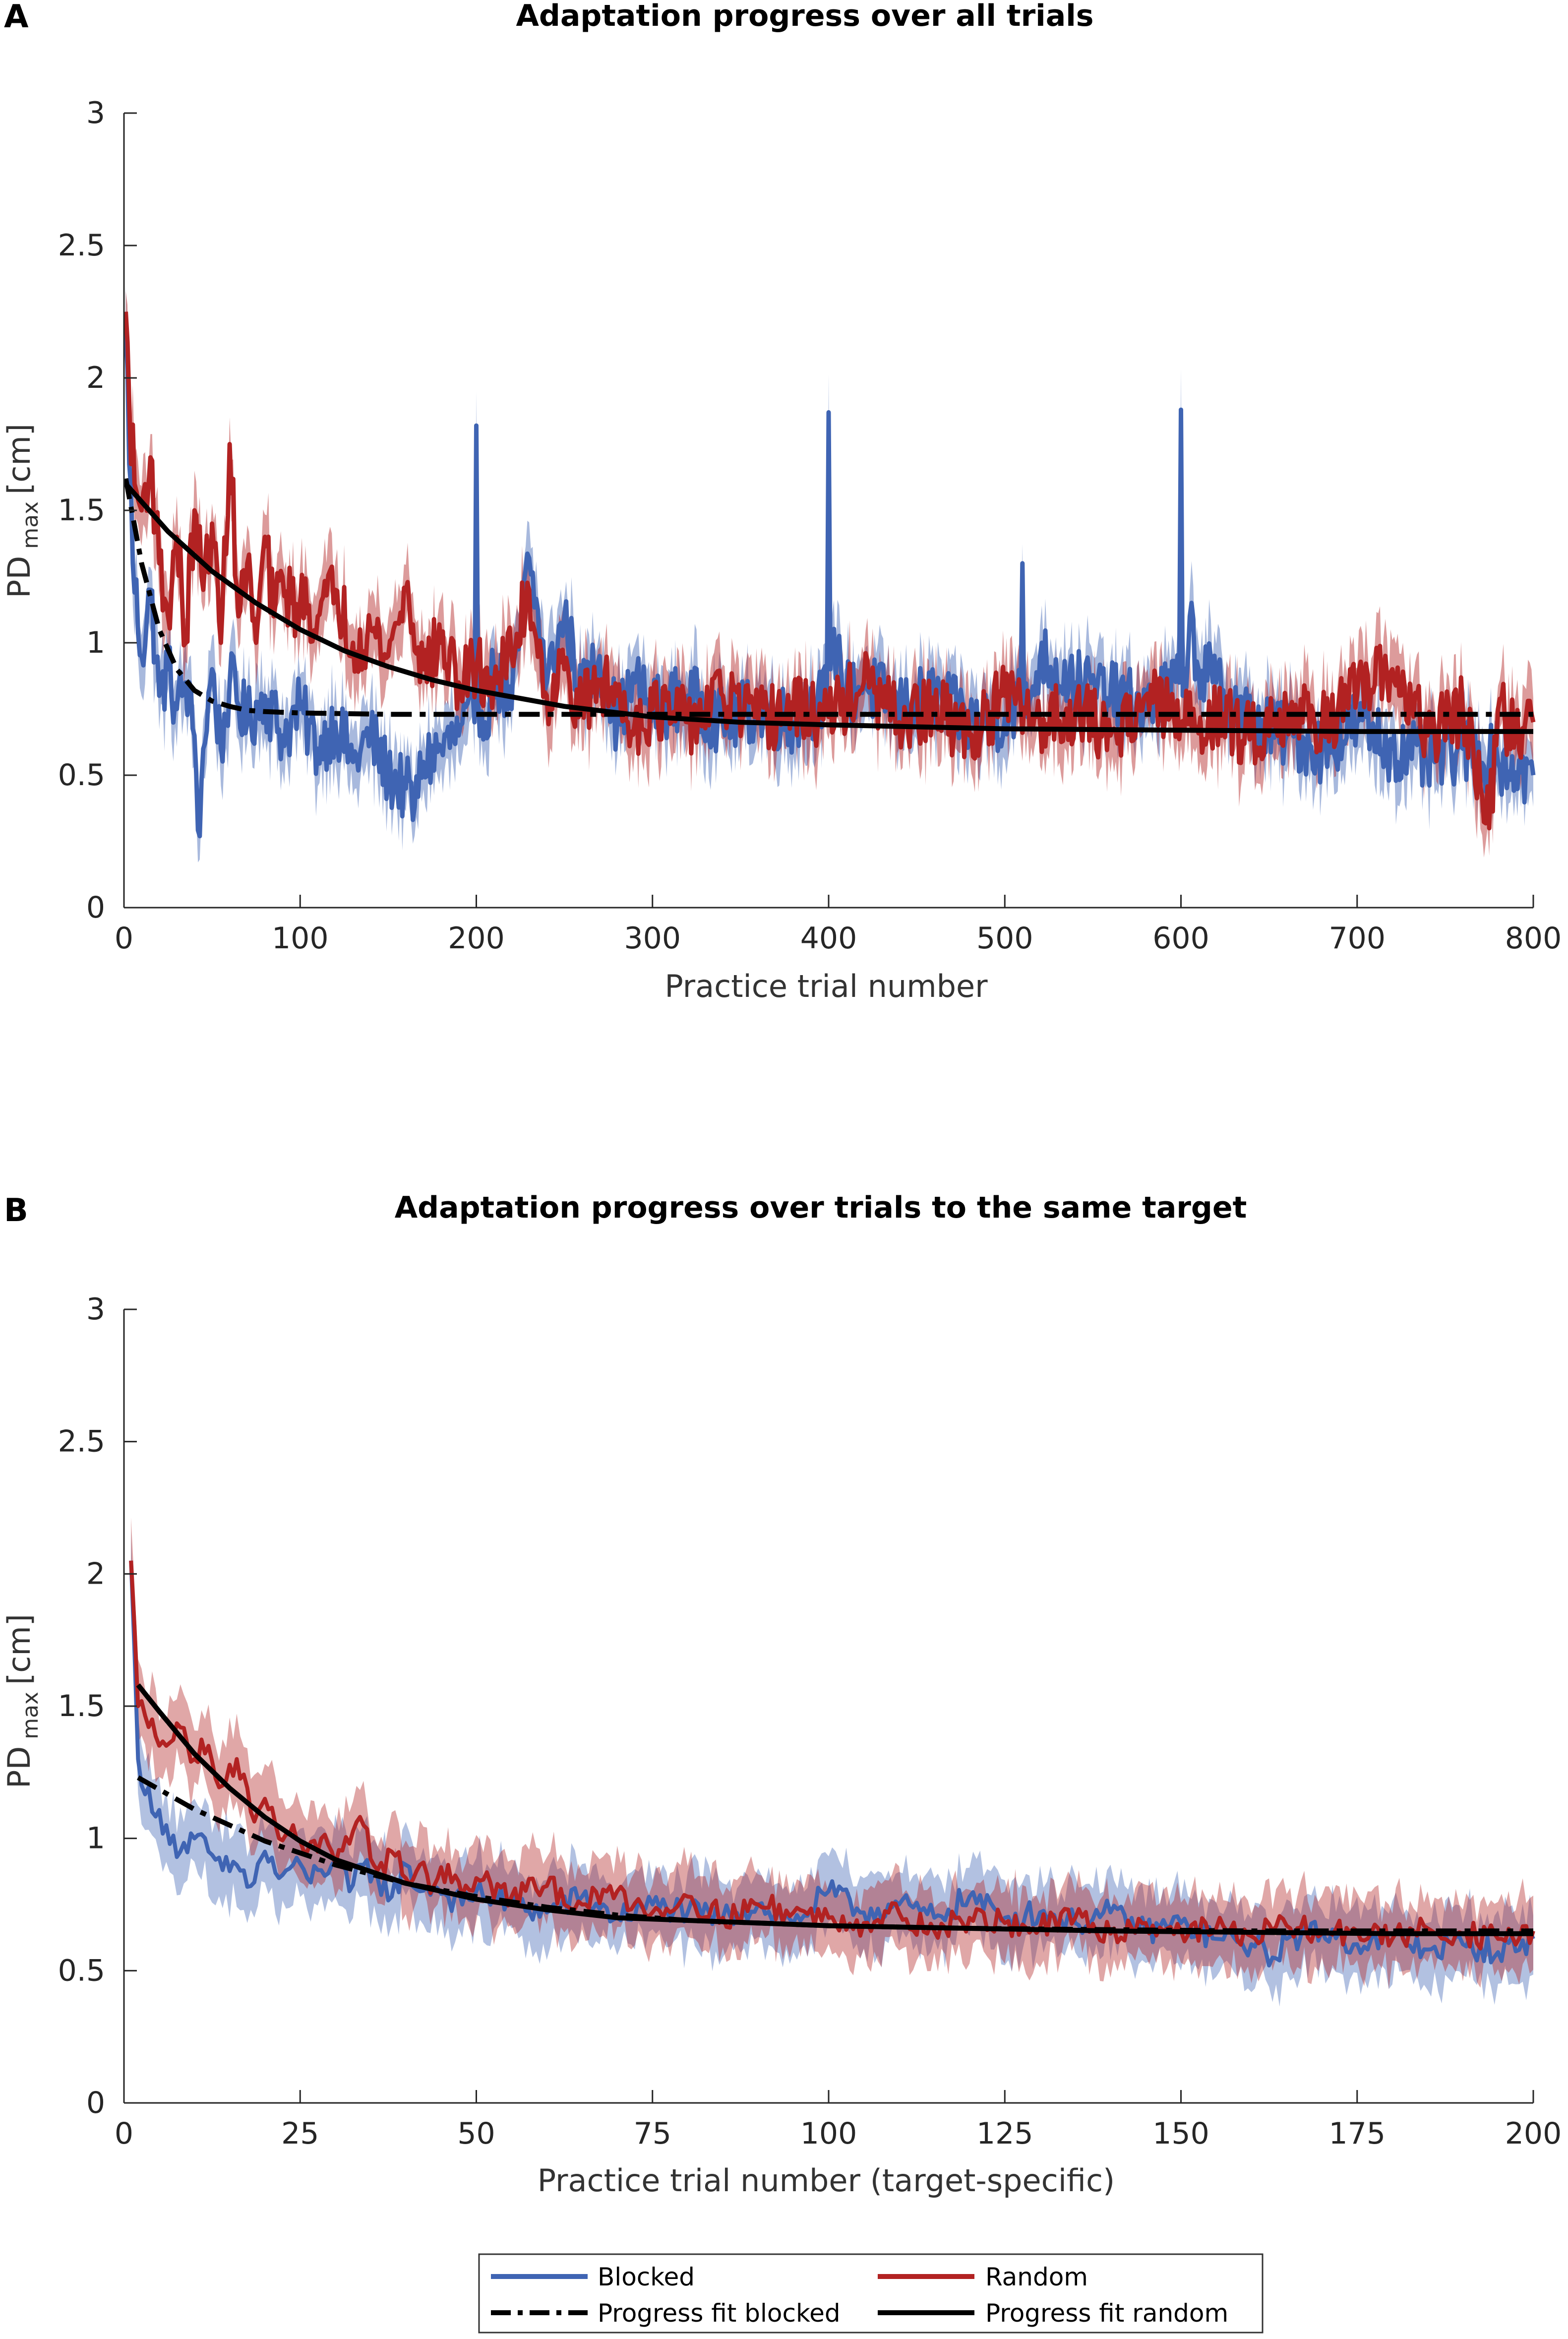 The width and height of the screenshot is (1568, 2339). I want to click on panel-a-x-tick-label: 800, so click(1533, 938).